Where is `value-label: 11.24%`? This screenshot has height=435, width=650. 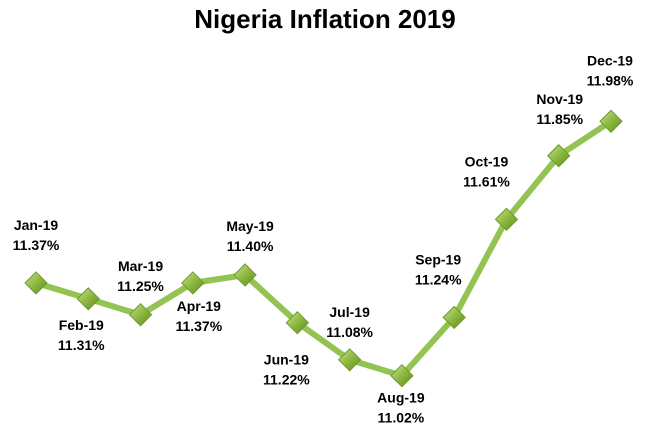
value-label: 11.24% is located at coordinates (438, 279).